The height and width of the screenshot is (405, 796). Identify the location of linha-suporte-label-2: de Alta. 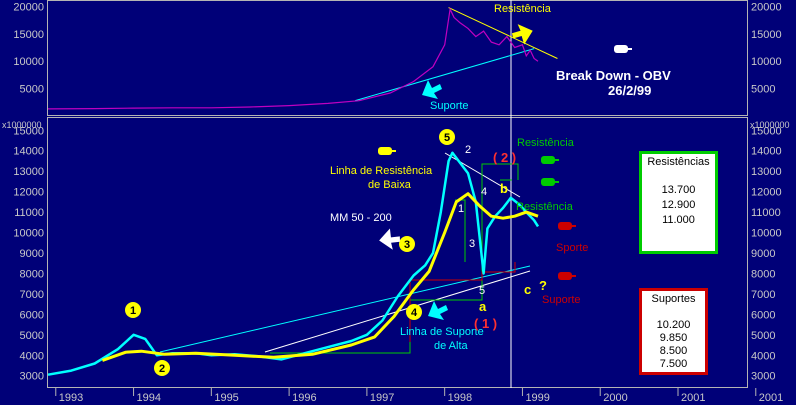
(451, 346).